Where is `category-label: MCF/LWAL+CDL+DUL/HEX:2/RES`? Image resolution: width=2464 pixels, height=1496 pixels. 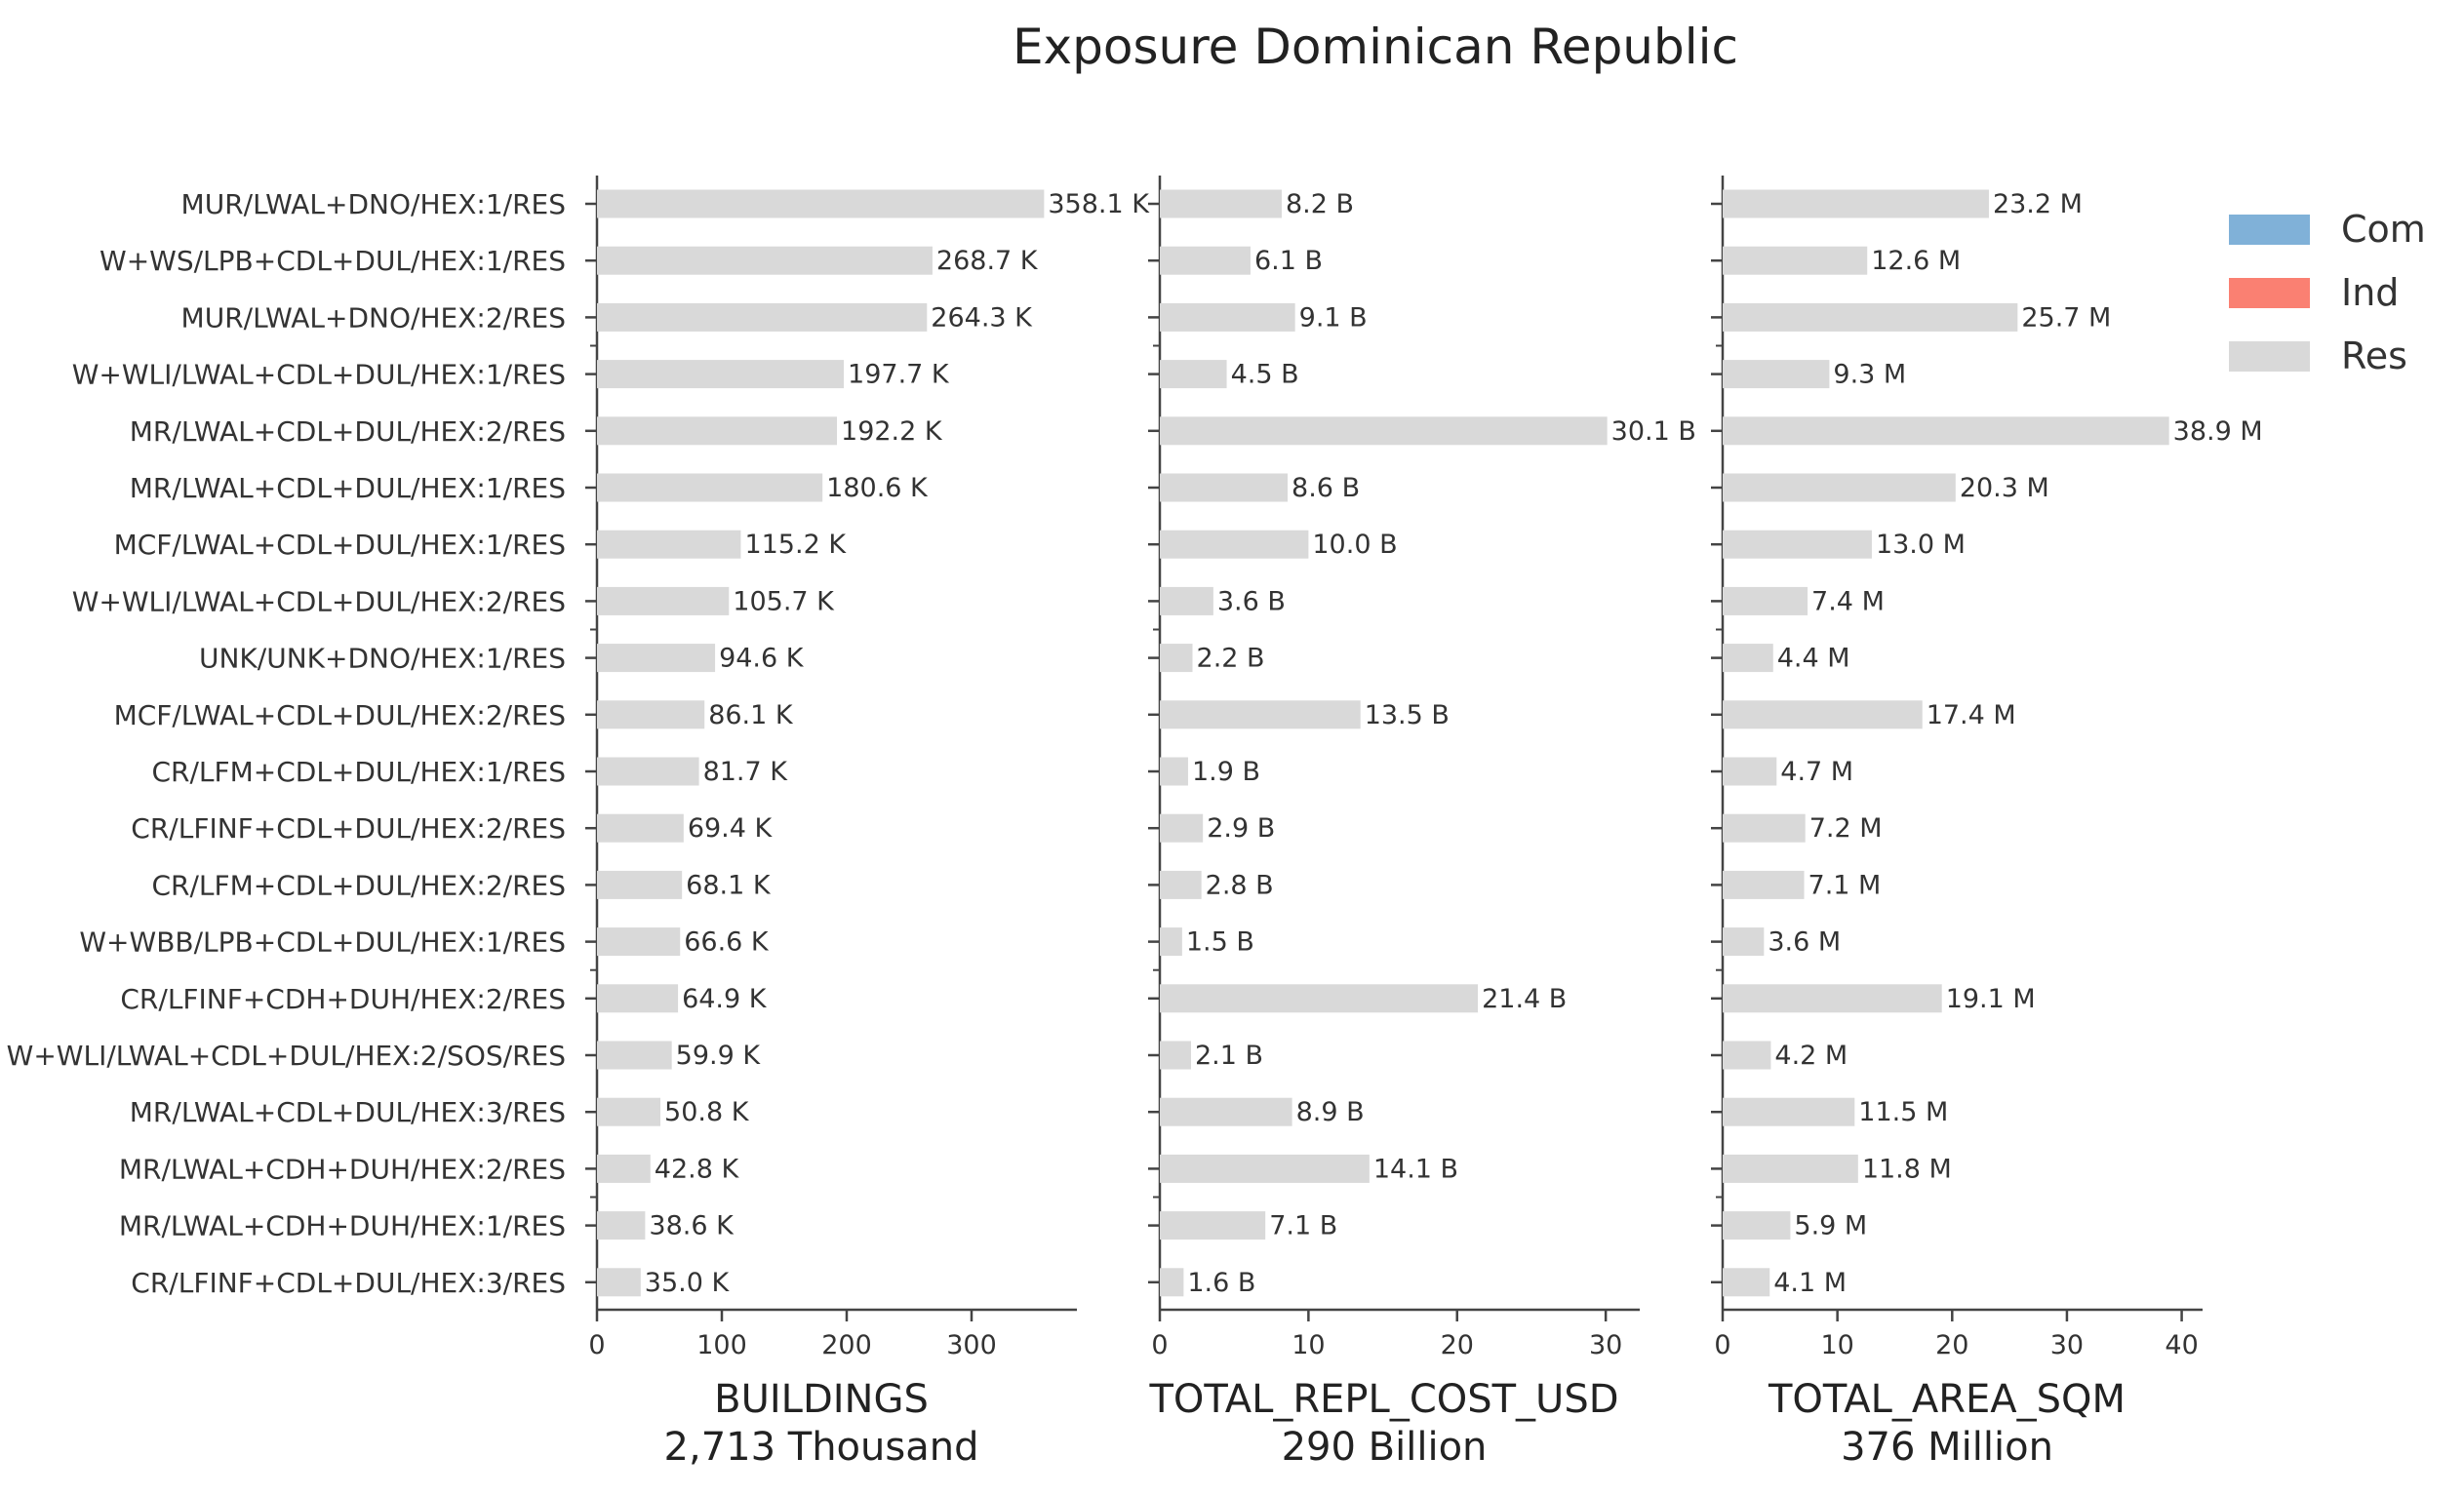
category-label: MCF/LWAL+CDL+DUL/HEX:2/RES is located at coordinates (340, 715).